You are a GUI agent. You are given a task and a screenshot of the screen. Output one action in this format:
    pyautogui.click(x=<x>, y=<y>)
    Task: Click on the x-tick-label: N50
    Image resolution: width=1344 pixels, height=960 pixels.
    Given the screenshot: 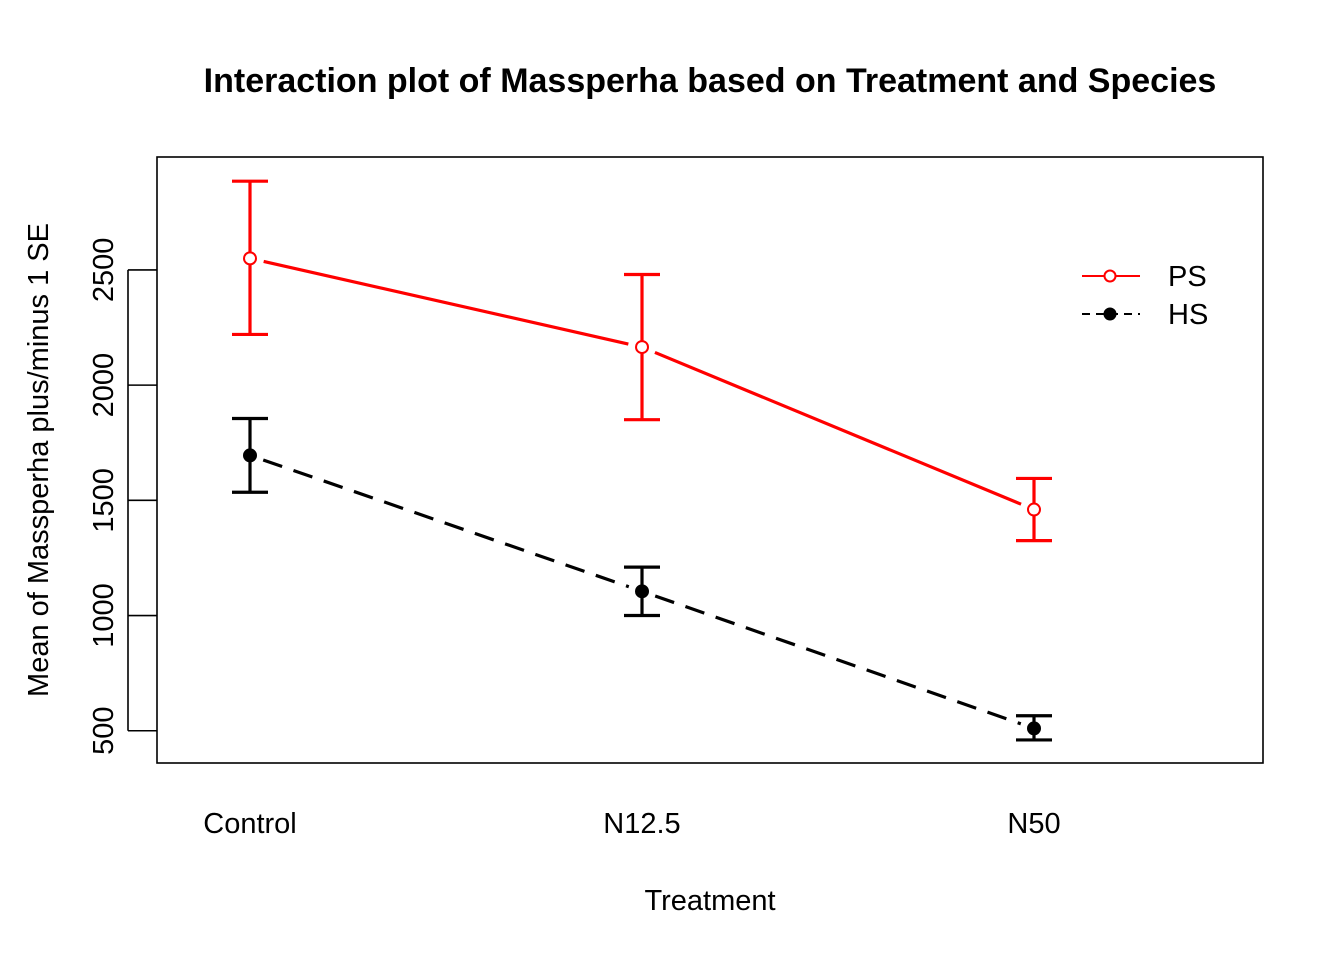 What is the action you would take?
    pyautogui.click(x=1033, y=824)
    